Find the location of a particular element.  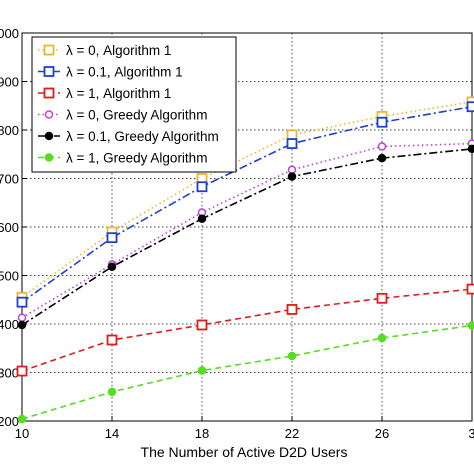

y-tick-label: 1000 is located at coordinates (9, 33).